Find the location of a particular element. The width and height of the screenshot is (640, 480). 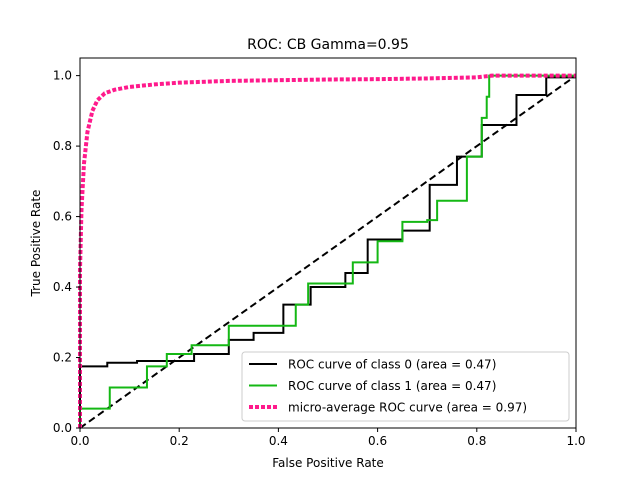

x-axis: 0.0 0.2 0.4 0.6 0.8 1.0 is located at coordinates (328, 438).